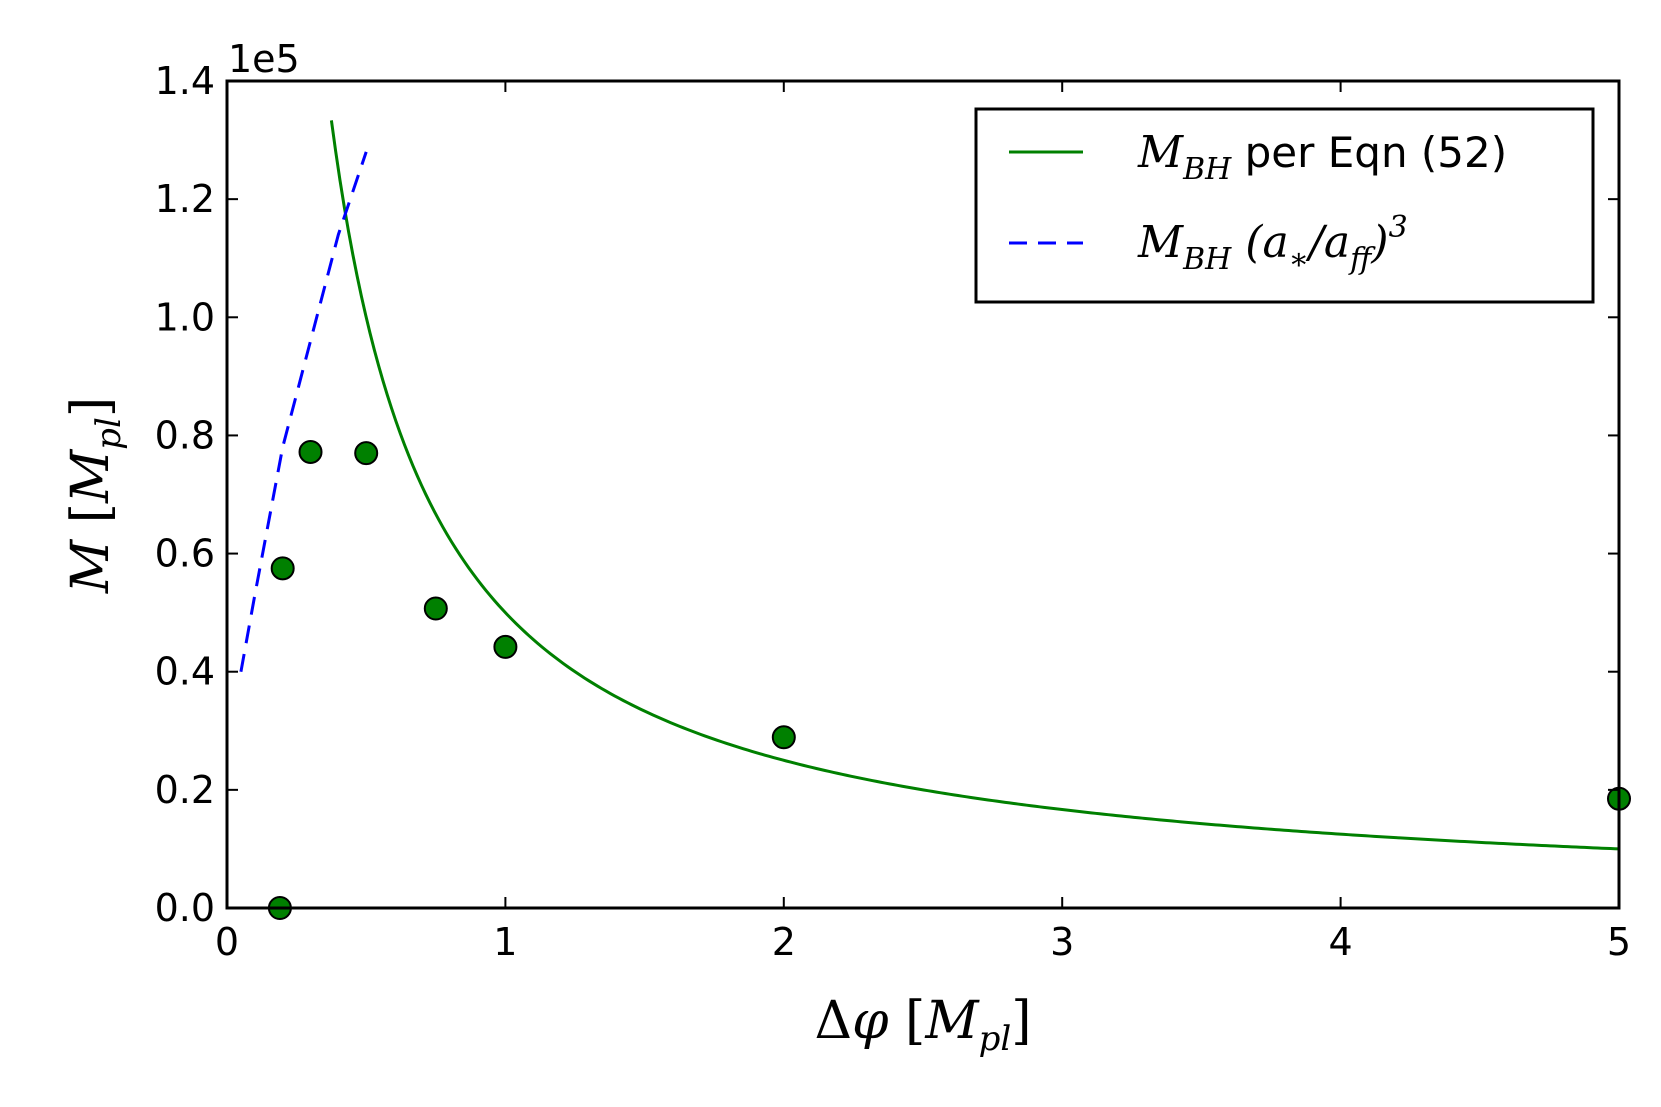  I want to click on y-tick-label: 0.6, so click(185, 554).